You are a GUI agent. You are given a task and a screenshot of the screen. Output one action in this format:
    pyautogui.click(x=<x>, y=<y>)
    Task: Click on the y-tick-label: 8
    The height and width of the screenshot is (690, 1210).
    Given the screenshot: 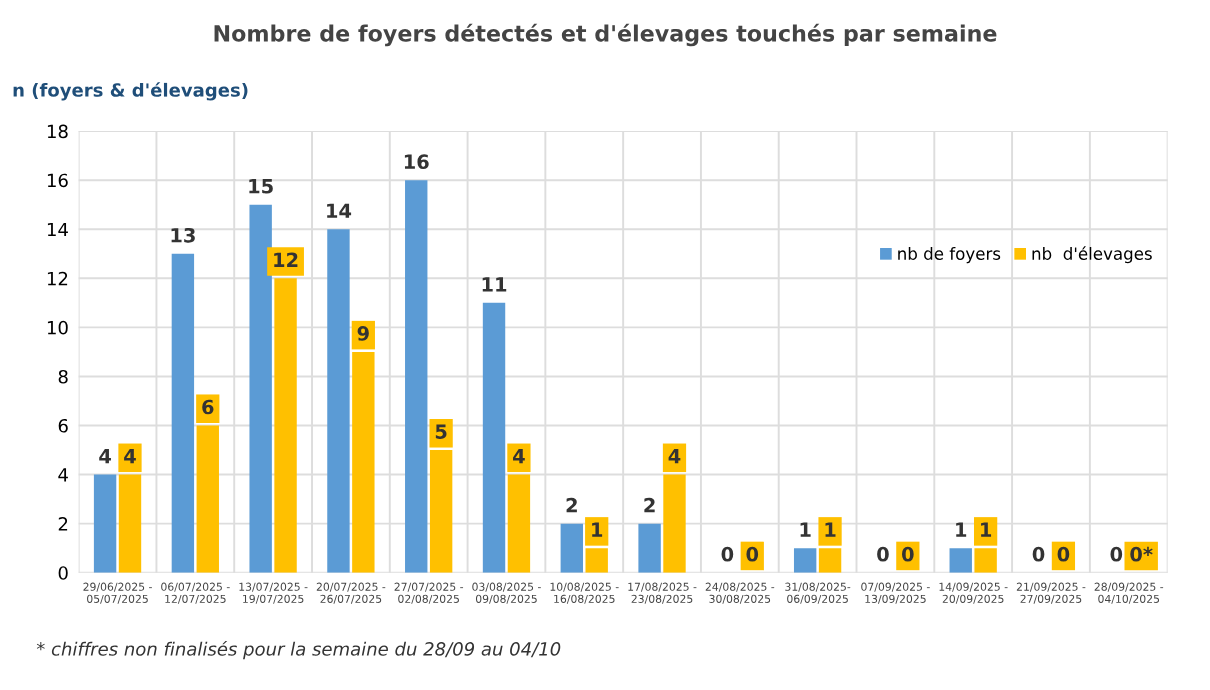 What is the action you would take?
    pyautogui.click(x=63, y=376)
    